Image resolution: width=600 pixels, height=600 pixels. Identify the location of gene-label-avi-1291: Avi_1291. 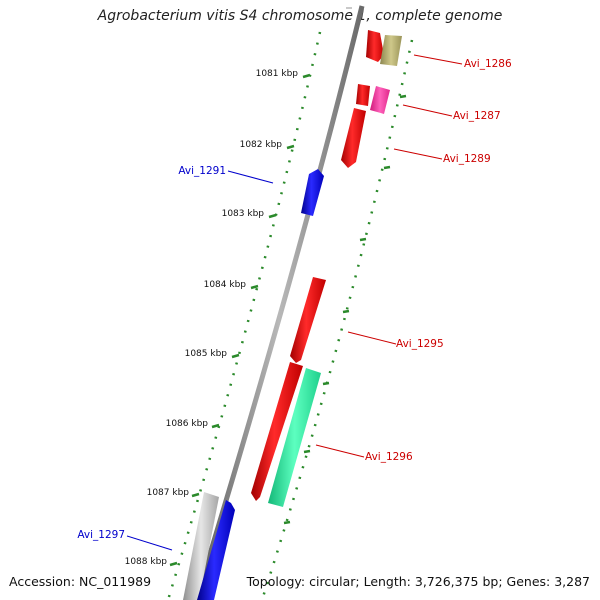
(202, 171).